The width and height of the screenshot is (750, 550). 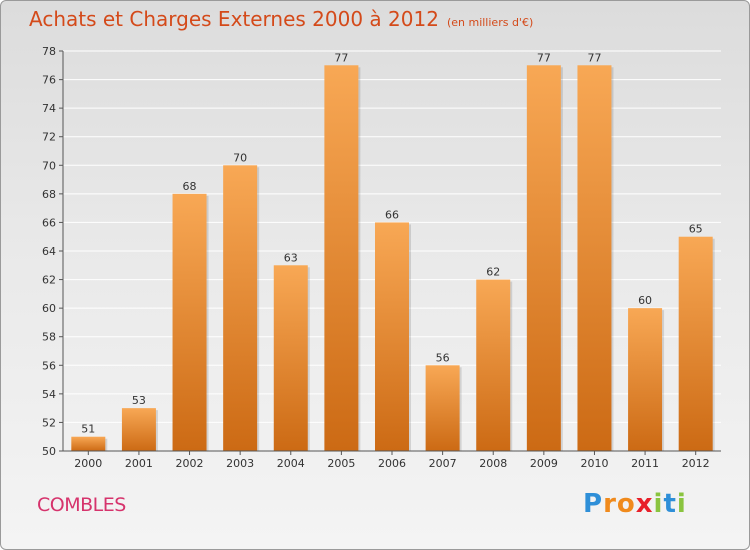 I want to click on value-label: 68, so click(x=190, y=186).